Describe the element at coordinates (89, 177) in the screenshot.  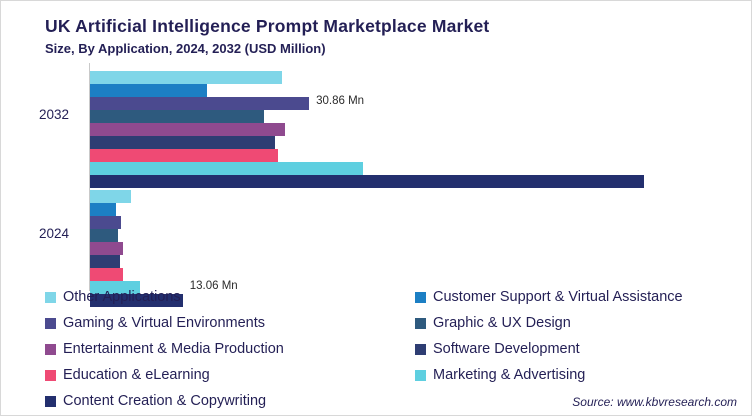
I see `y-axis-line` at that location.